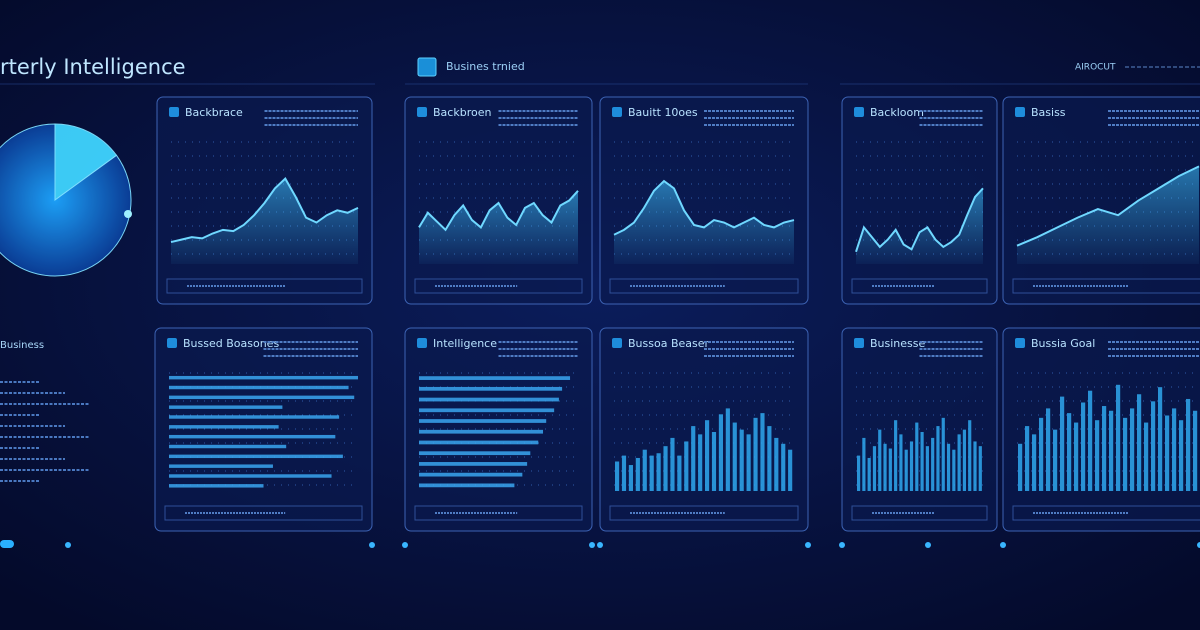 The width and height of the screenshot is (1200, 630). What do you see at coordinates (485, 66) in the screenshot?
I see `center-label: Busines trnied` at bounding box center [485, 66].